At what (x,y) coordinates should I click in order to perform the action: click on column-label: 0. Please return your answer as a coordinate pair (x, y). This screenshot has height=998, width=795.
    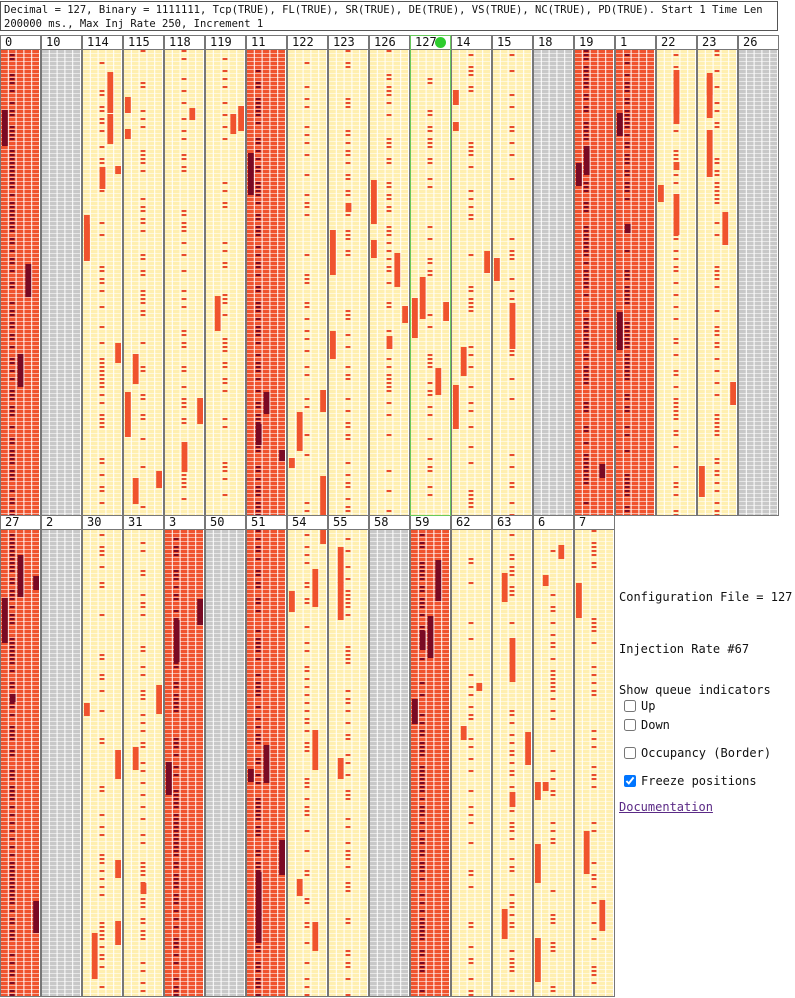
    Looking at the image, I should click on (20, 43).